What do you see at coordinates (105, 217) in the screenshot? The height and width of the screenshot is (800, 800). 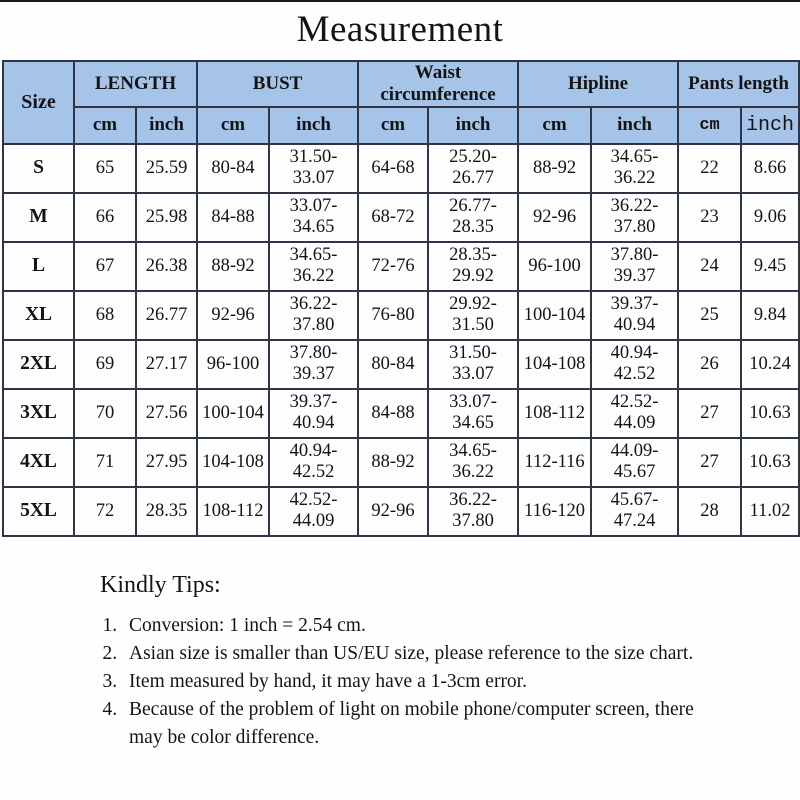 I see `value-cell: 66` at bounding box center [105, 217].